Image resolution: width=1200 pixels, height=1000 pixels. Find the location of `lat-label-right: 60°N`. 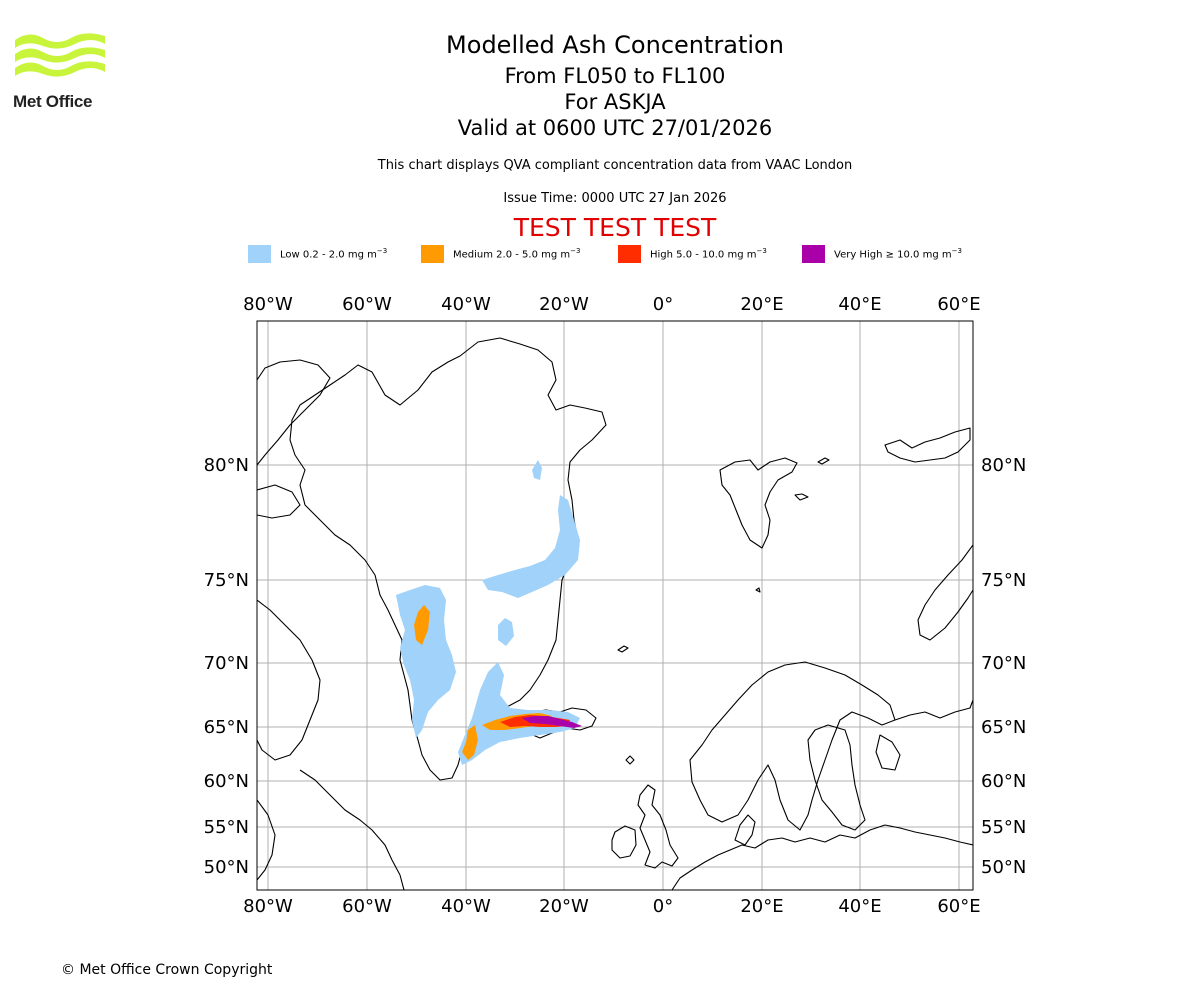

lat-label-right: 60°N is located at coordinates (1003, 781).